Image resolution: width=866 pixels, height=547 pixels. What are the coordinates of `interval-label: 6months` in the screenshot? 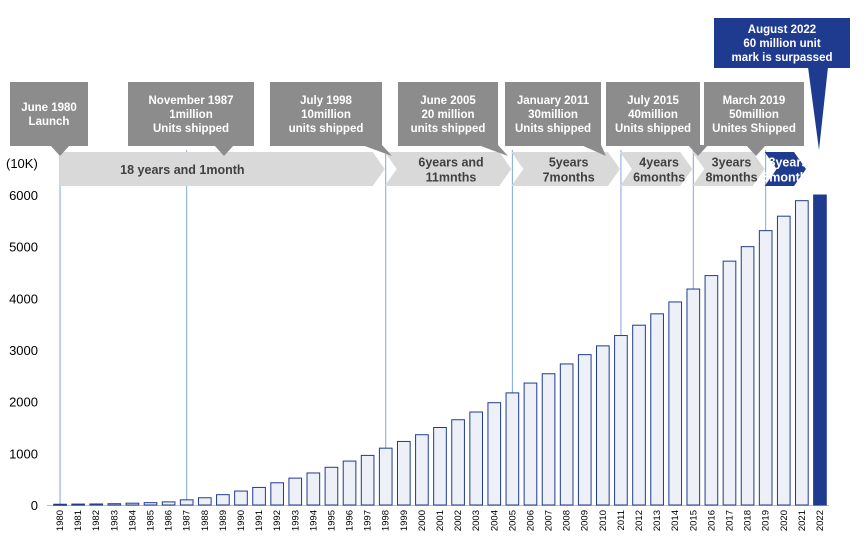 It's located at (659, 178).